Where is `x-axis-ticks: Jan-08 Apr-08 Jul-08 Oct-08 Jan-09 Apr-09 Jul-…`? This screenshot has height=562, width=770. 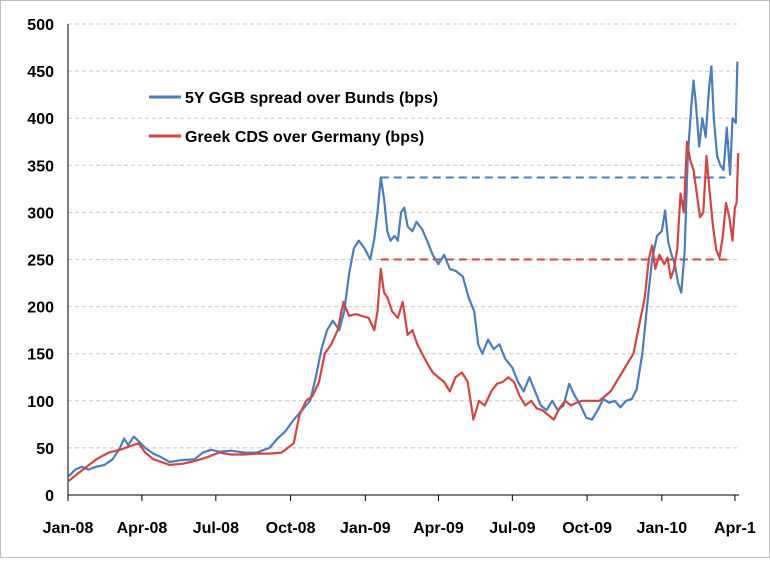 x-axis-ticks: Jan-08 Apr-08 Jul-08 Oct-08 Jan-09 Apr-09 Jul-… is located at coordinates (399, 516).